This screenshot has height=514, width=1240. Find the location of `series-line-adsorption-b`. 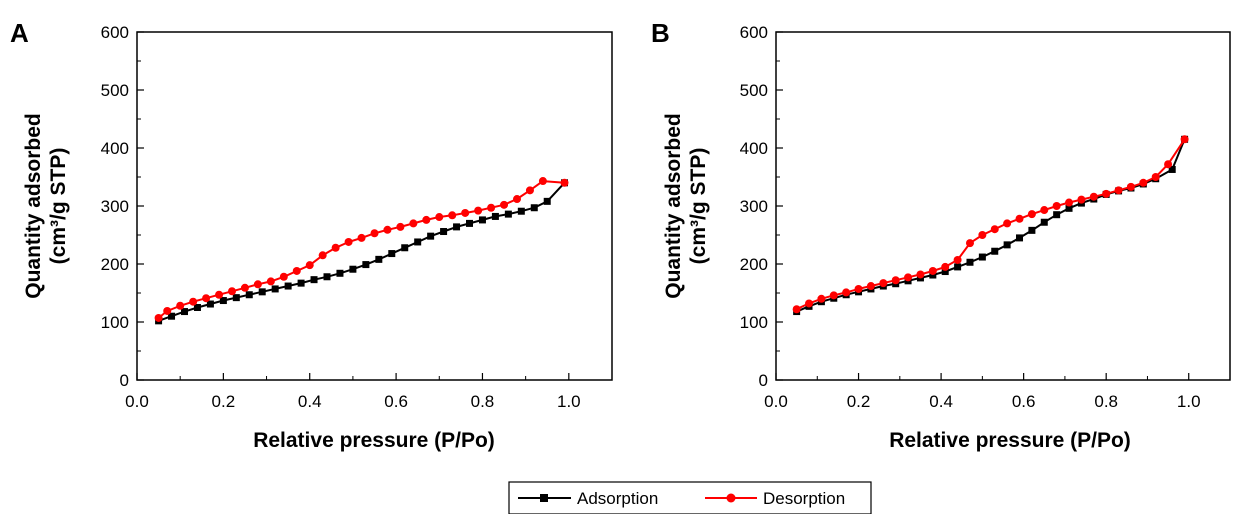

series-line-adsorption-b is located at coordinates (991, 225).